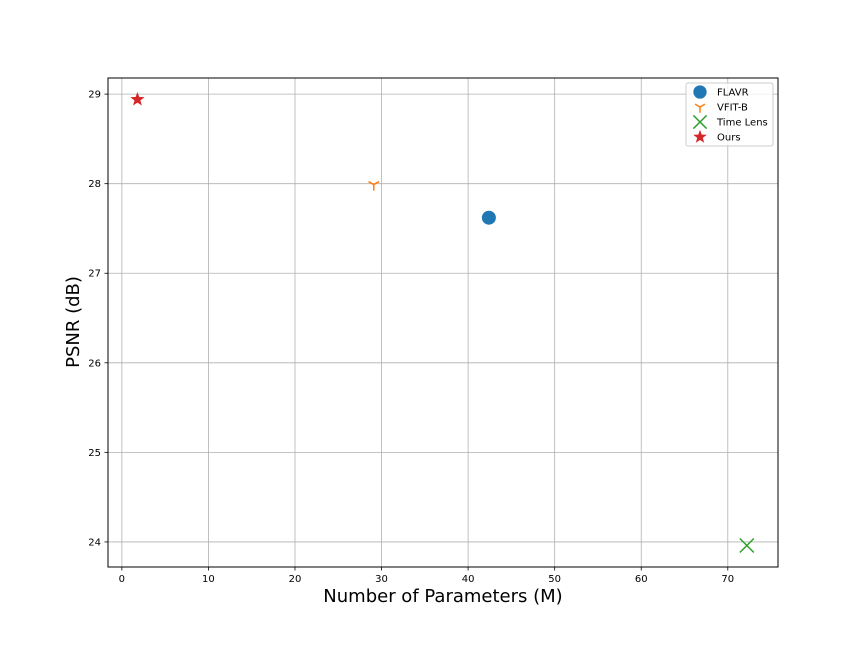 The image size is (864, 648). What do you see at coordinates (73, 322) in the screenshot?
I see `y-axis-label: PSNR (dB)` at bounding box center [73, 322].